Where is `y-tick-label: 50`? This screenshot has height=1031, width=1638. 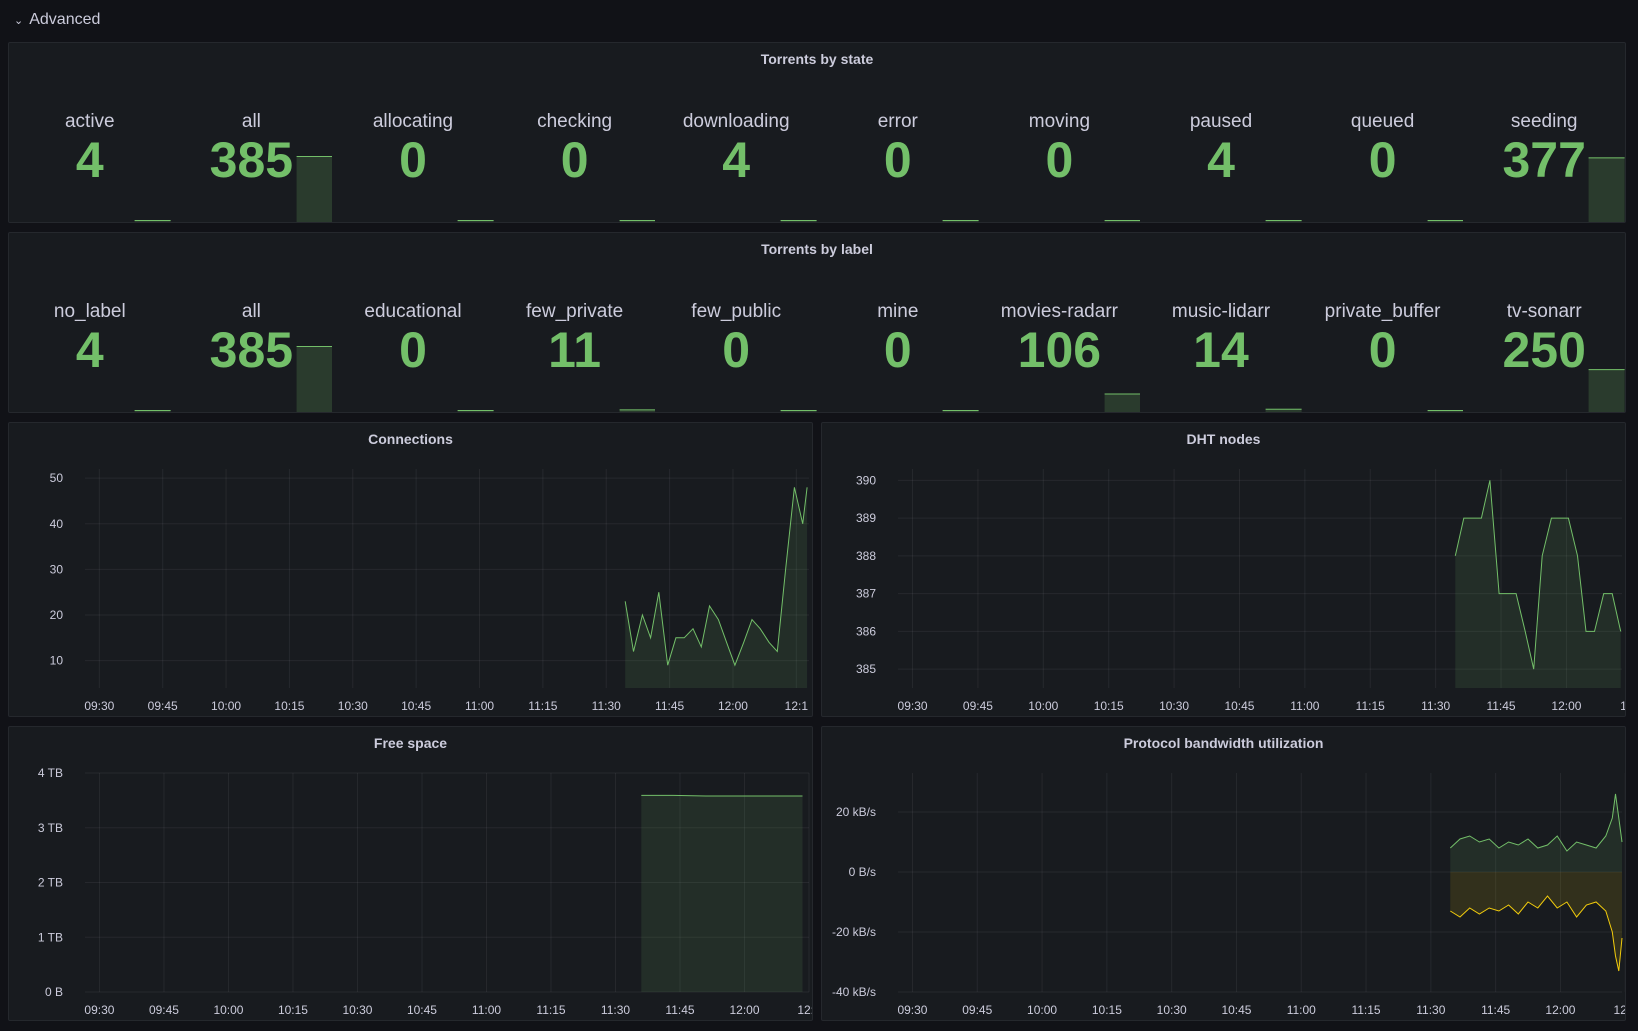
y-tick-label: 50 is located at coordinates (57, 478).